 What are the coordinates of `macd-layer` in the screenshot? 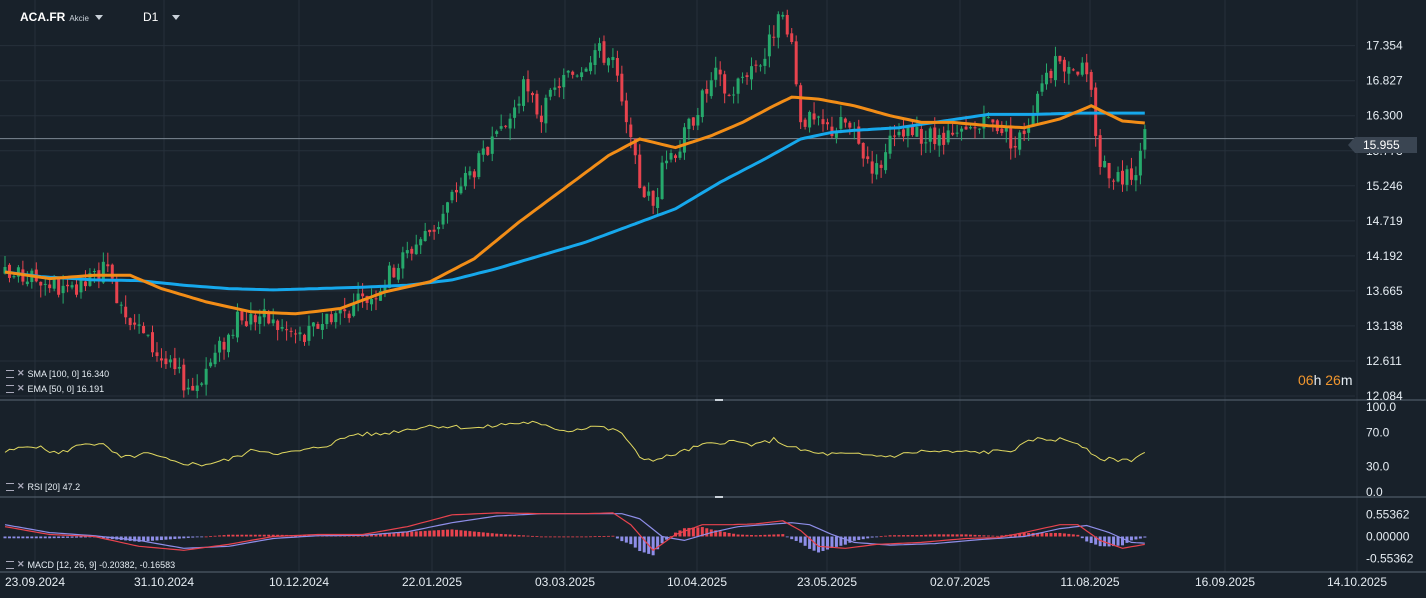 It's located at (575, 534).